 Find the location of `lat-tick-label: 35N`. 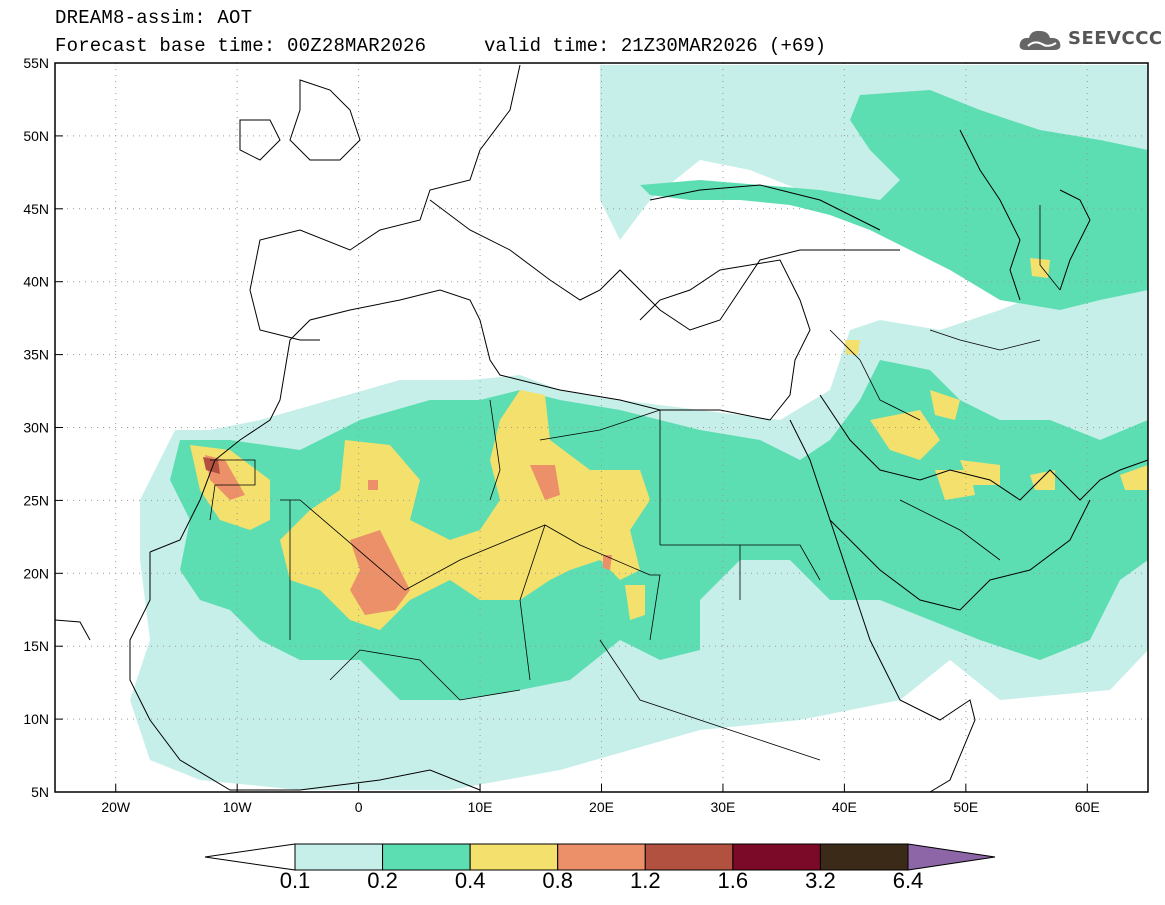

lat-tick-label: 35N is located at coordinates (36, 355).